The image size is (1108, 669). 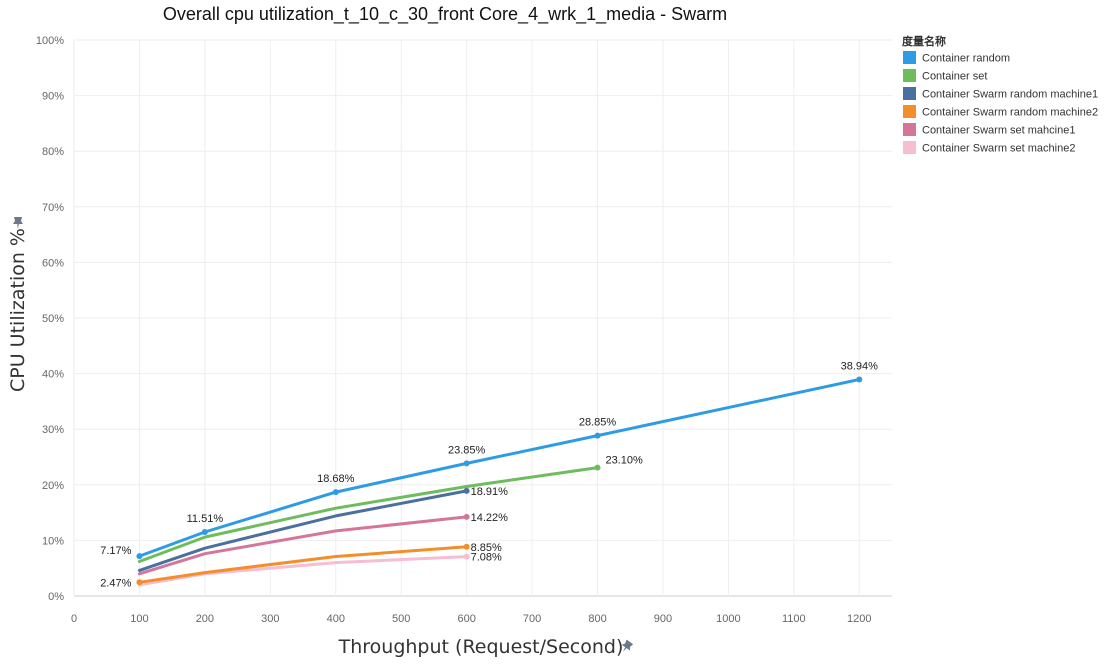 I want to click on data-label: 2.47%, so click(x=115, y=583).